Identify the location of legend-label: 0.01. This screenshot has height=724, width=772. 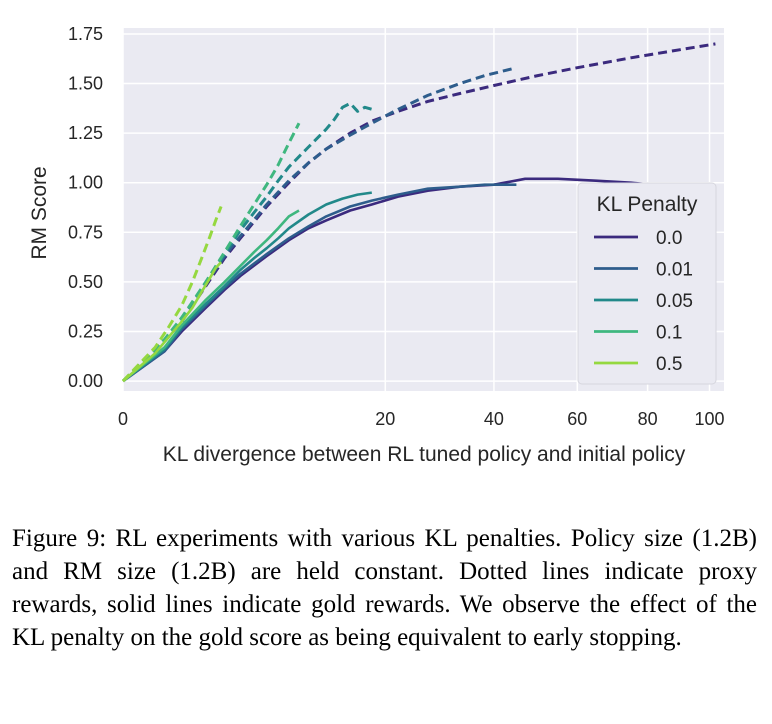
(674, 270).